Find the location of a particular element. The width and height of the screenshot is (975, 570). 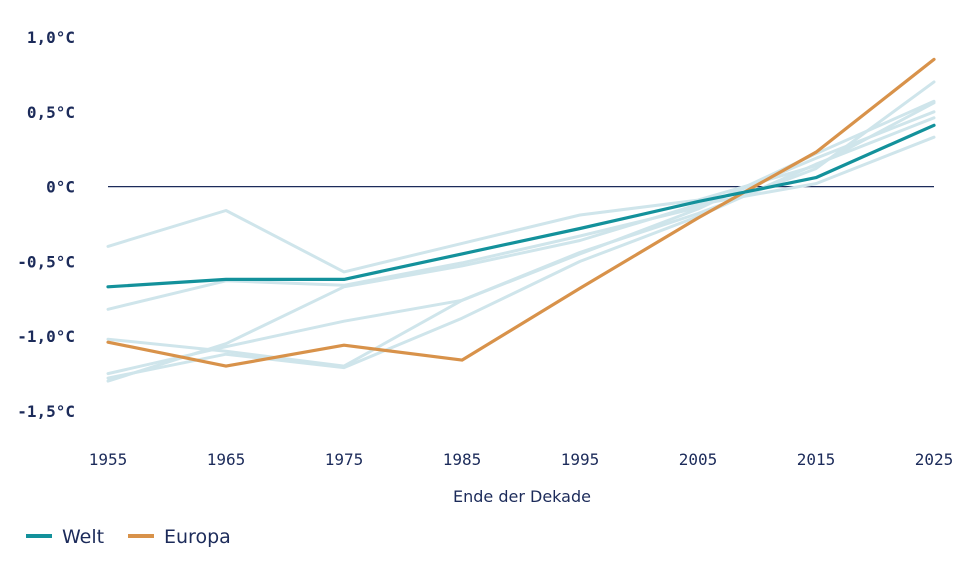

x-tick-label: 1965 is located at coordinates (226, 459).